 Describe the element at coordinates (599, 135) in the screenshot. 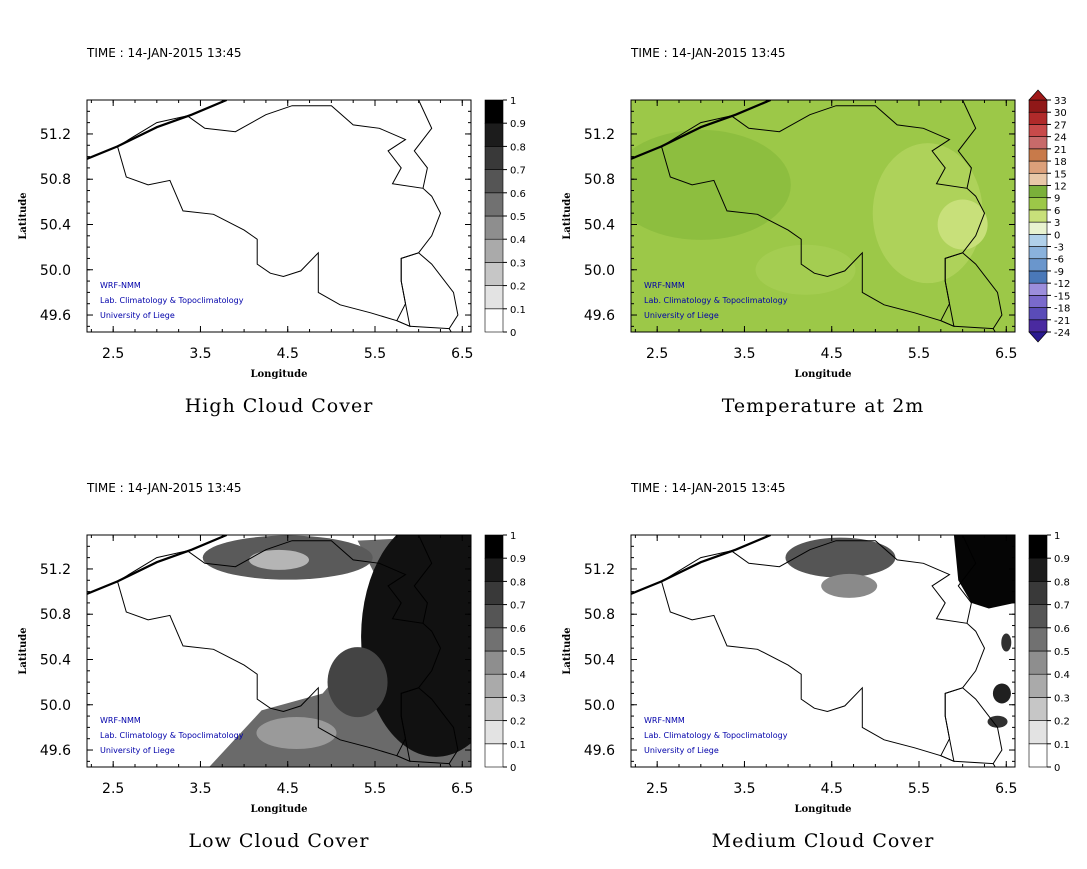

I see `y-tick-label: 51.2` at that location.